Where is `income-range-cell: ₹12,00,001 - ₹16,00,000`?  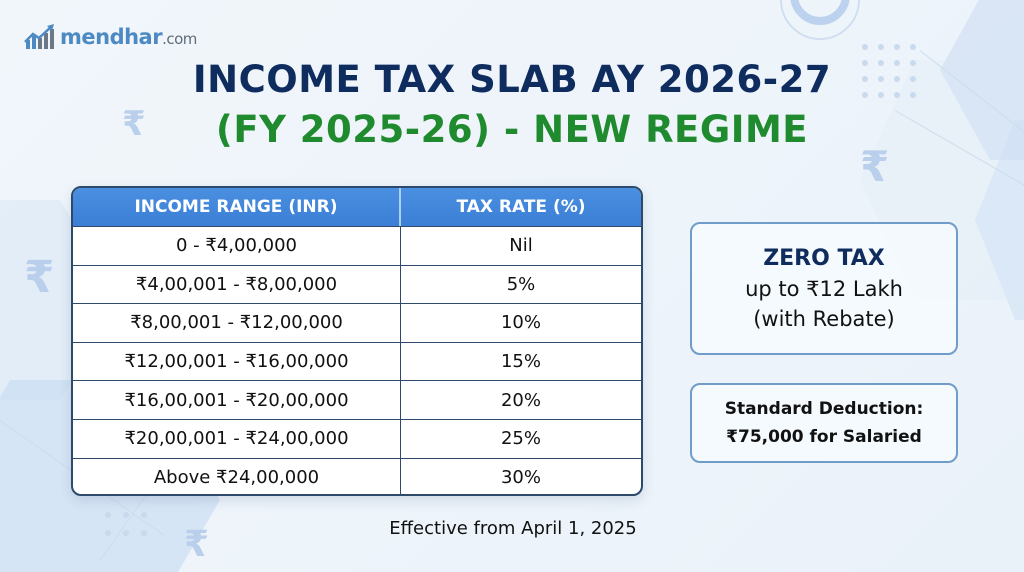
income-range-cell: ₹12,00,001 - ₹16,00,000 is located at coordinates (237, 361).